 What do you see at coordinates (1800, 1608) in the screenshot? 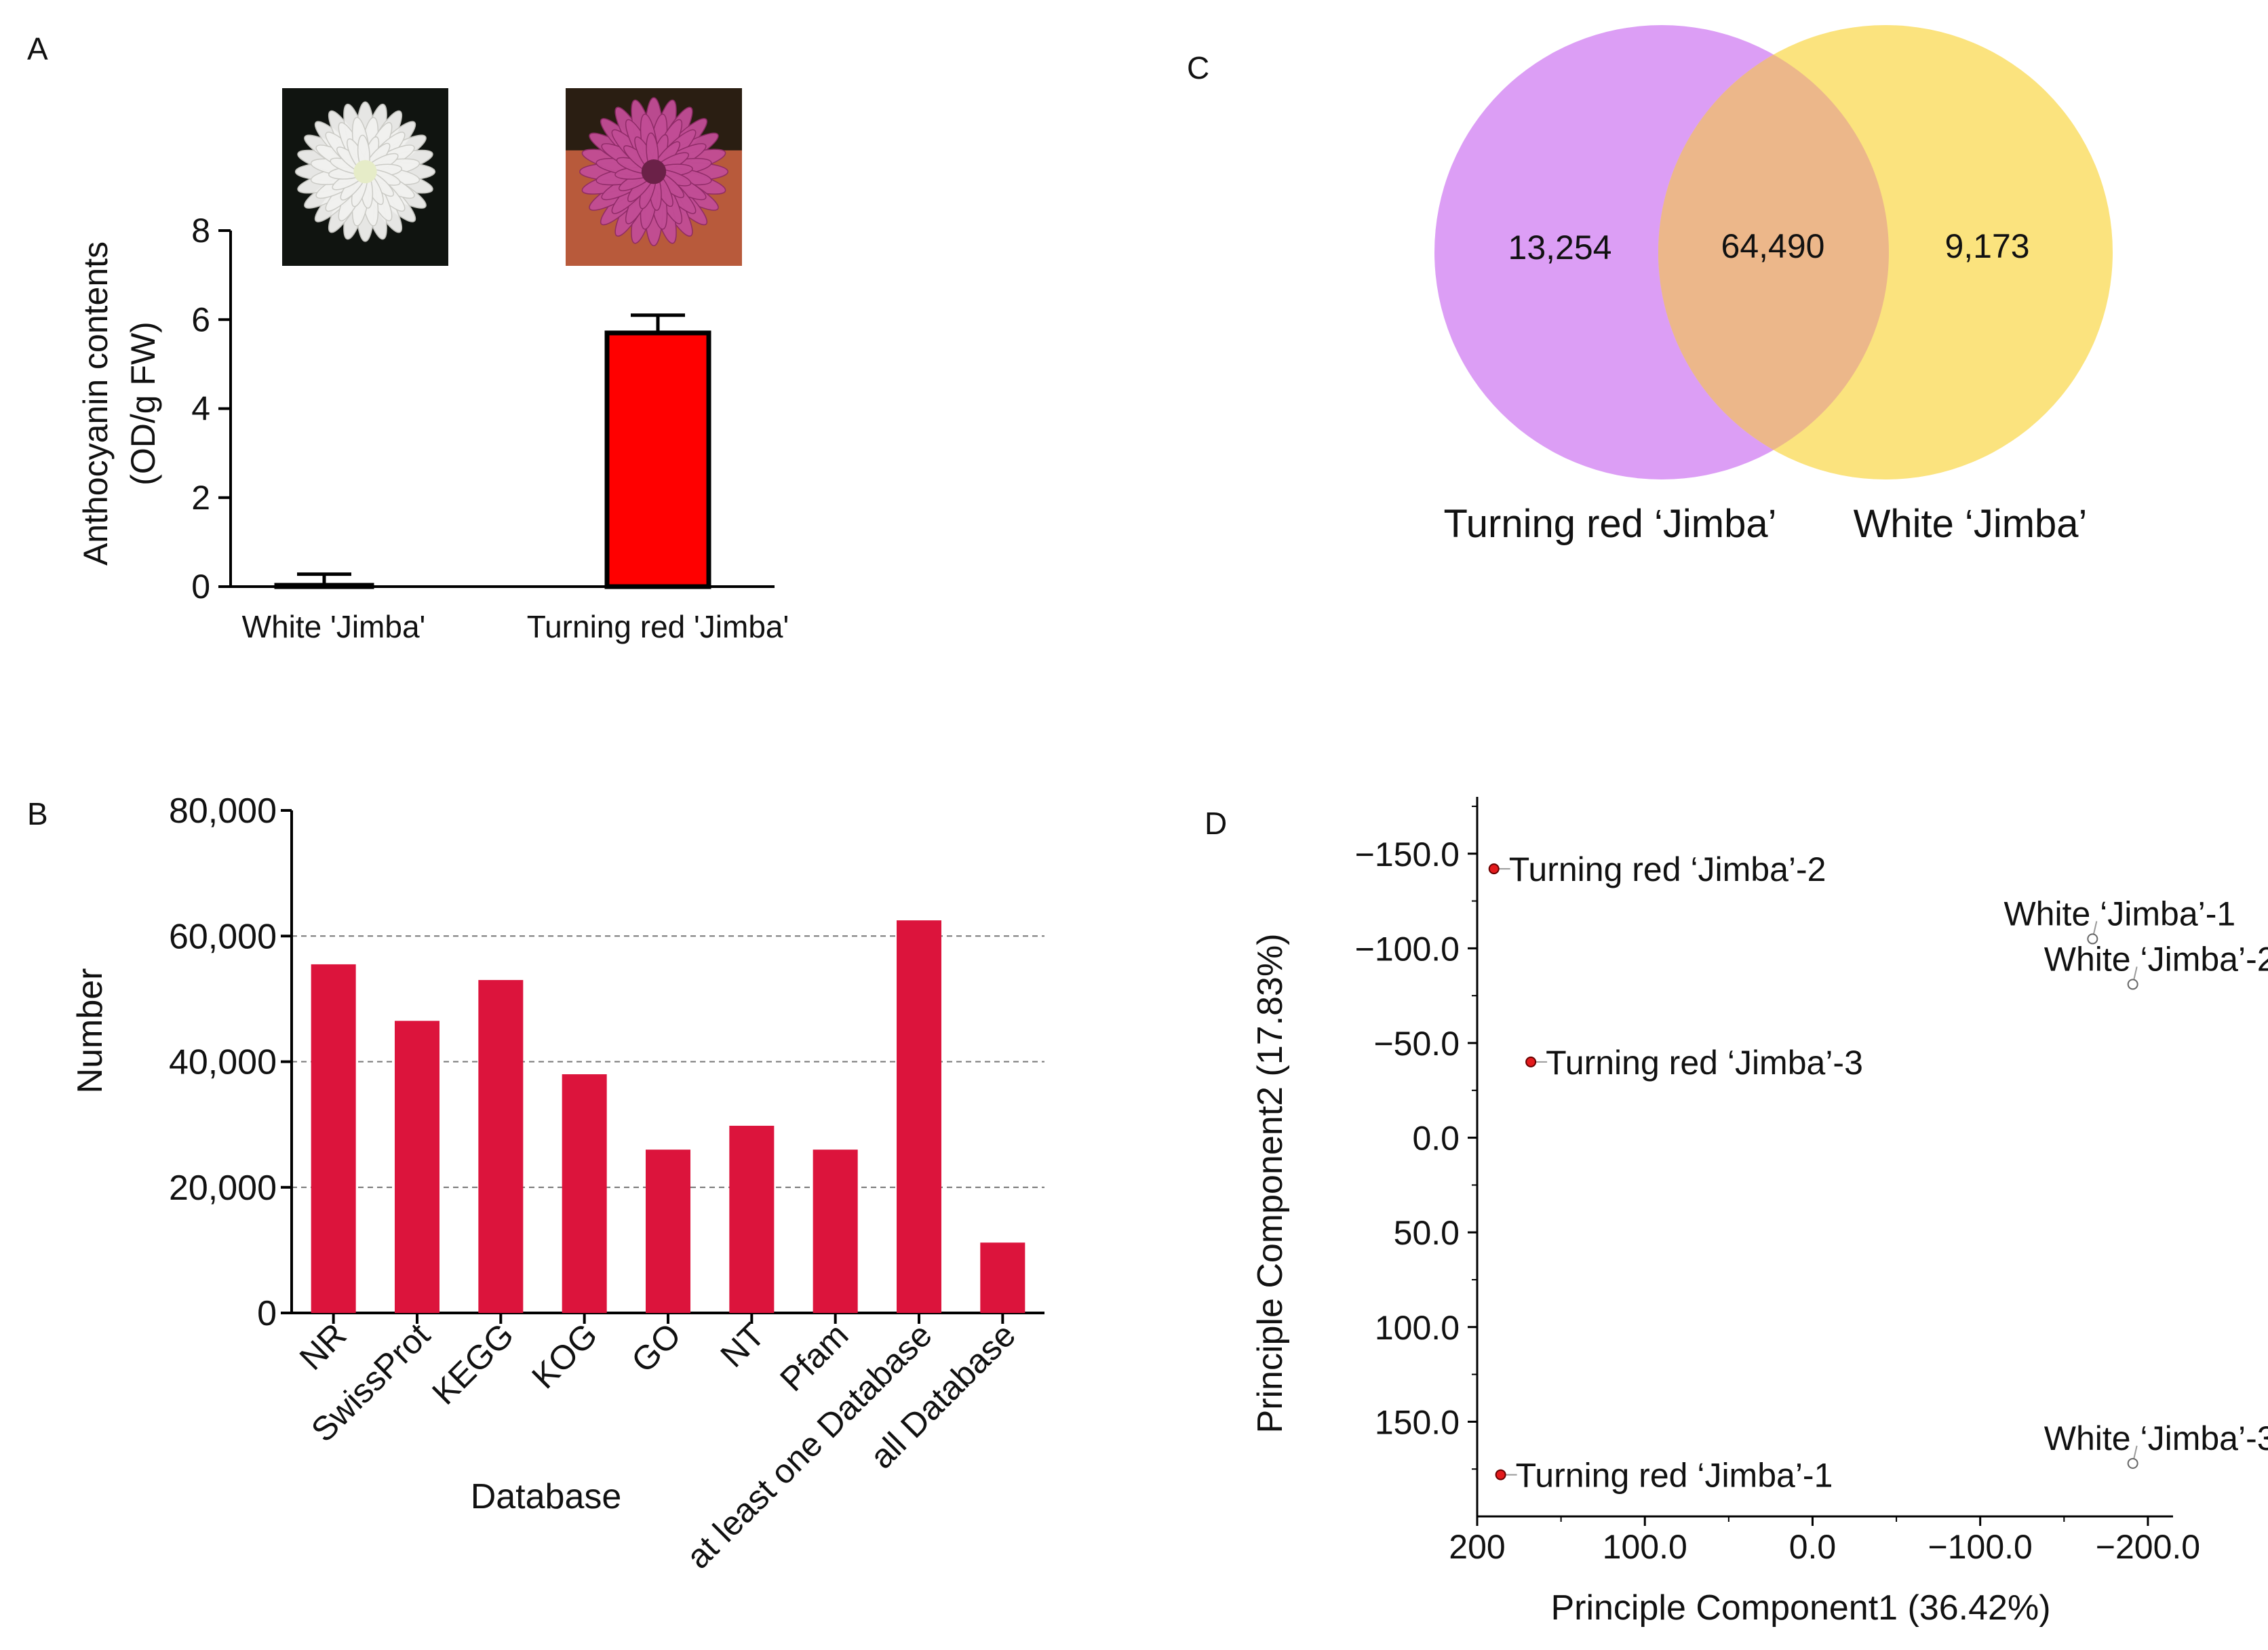
I see `chart-d-xlabel: Principle Component1 (36.42%)` at bounding box center [1800, 1608].